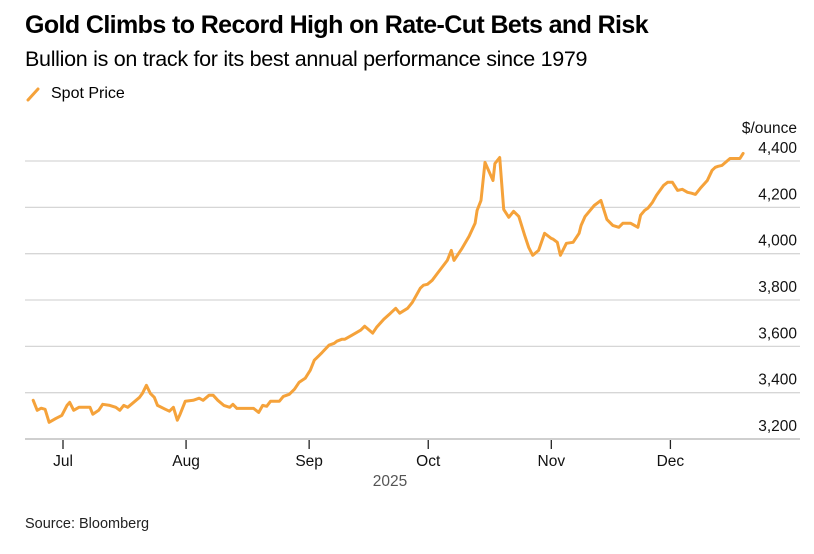 The width and height of the screenshot is (814, 554). I want to click on x-axis-year-label: 2025, so click(390, 481).